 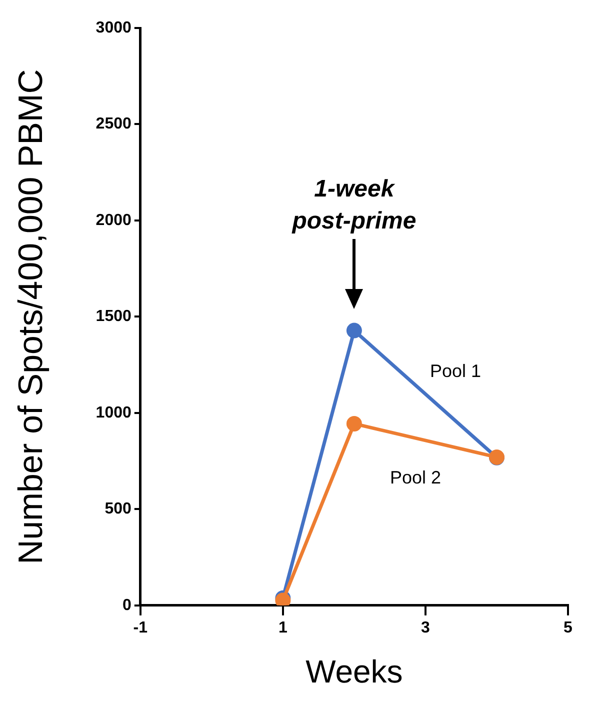 What do you see at coordinates (568, 627) in the screenshot?
I see `x-tick-label: 5` at bounding box center [568, 627].